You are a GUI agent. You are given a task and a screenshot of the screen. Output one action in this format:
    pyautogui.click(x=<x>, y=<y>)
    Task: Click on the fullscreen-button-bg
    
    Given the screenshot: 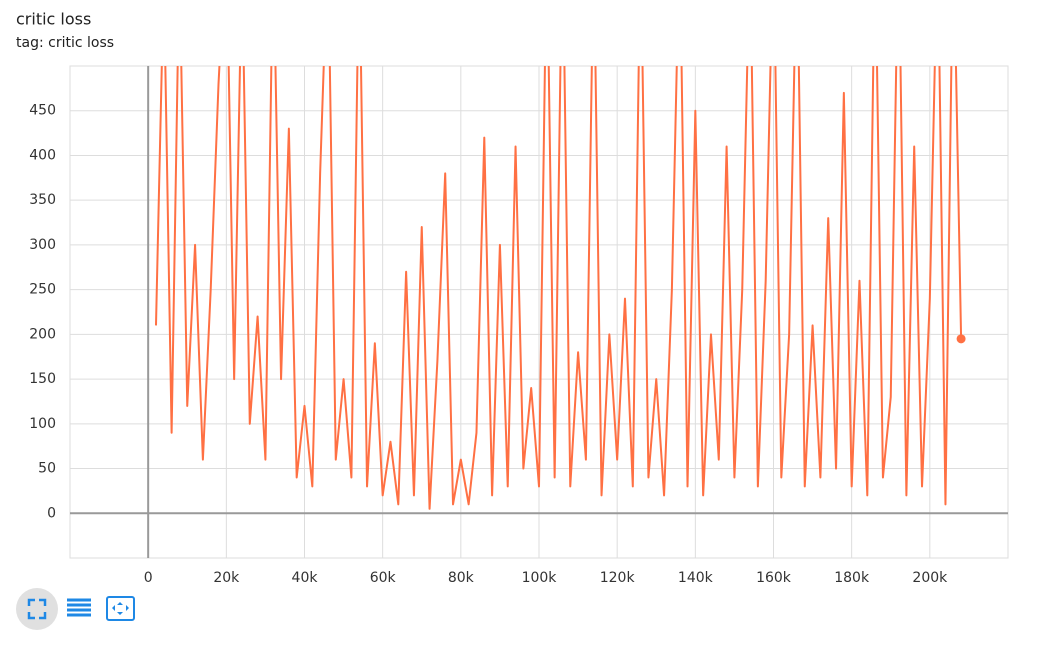 What is the action you would take?
    pyautogui.click(x=37, y=609)
    